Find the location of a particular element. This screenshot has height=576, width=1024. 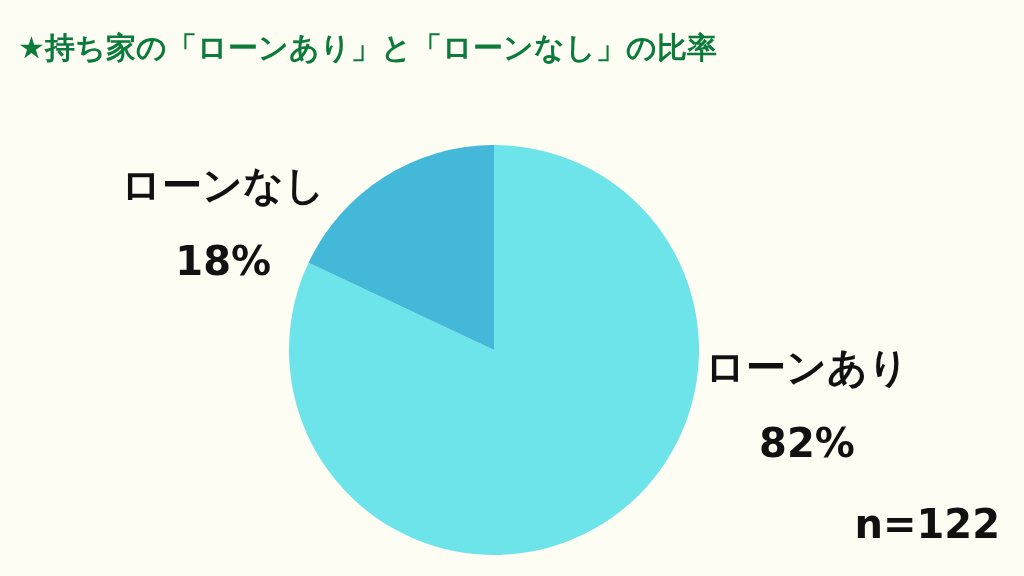

slice-label: ローンあり is located at coordinates (806, 367).